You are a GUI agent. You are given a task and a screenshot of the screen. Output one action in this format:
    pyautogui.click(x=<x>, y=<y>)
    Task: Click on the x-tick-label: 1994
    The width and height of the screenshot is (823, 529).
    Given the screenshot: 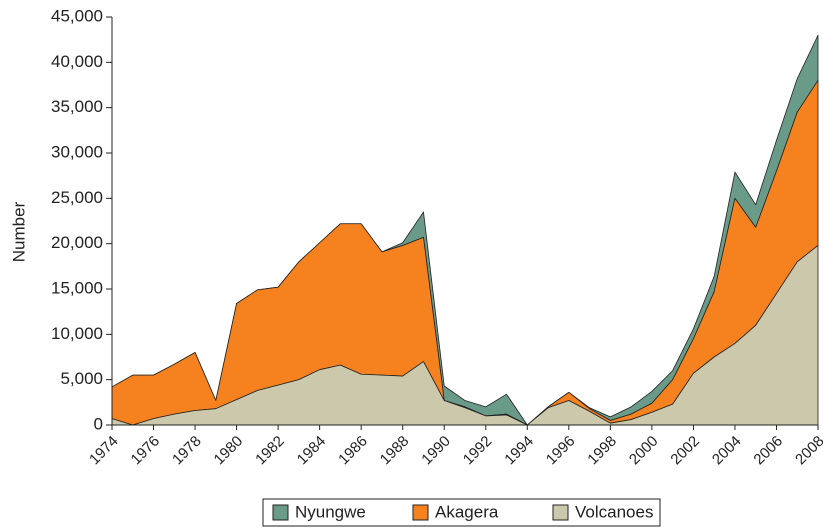 What is the action you would take?
    pyautogui.click(x=519, y=451)
    